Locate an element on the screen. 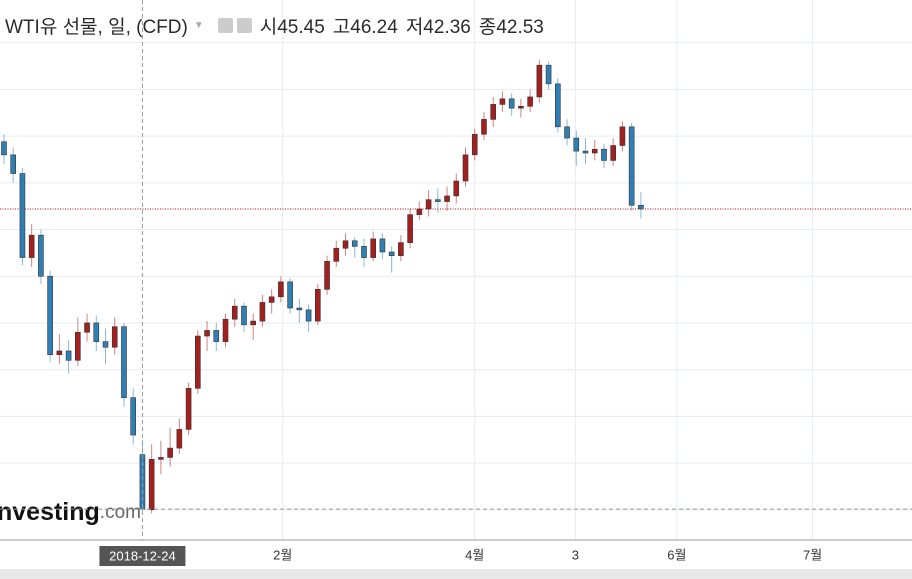 The image size is (912, 579). x-tick-label: 3 is located at coordinates (575, 554).